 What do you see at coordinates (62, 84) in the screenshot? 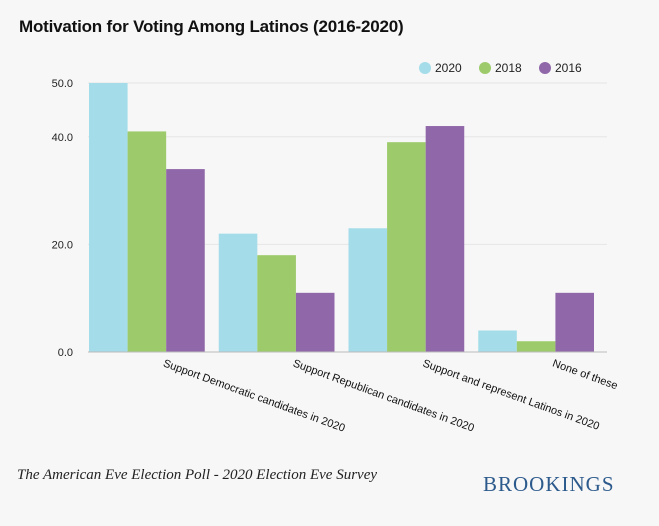
I see `y-tick-label: 50.0` at bounding box center [62, 84].